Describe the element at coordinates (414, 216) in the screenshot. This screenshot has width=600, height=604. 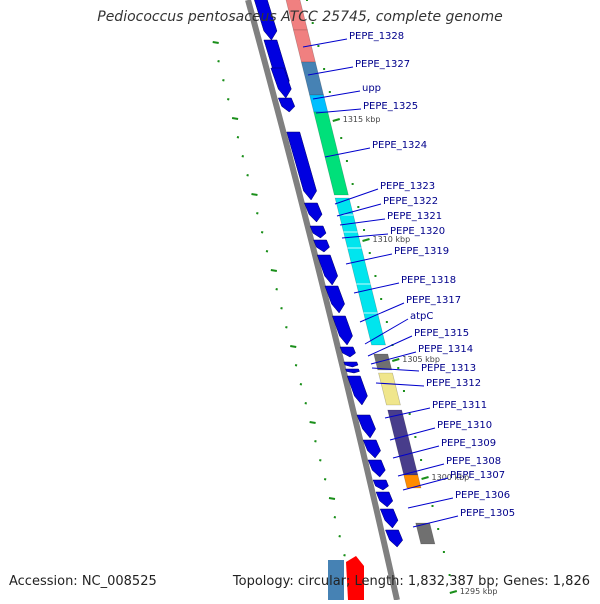
I see `gene-label: PEPE_1321` at that location.